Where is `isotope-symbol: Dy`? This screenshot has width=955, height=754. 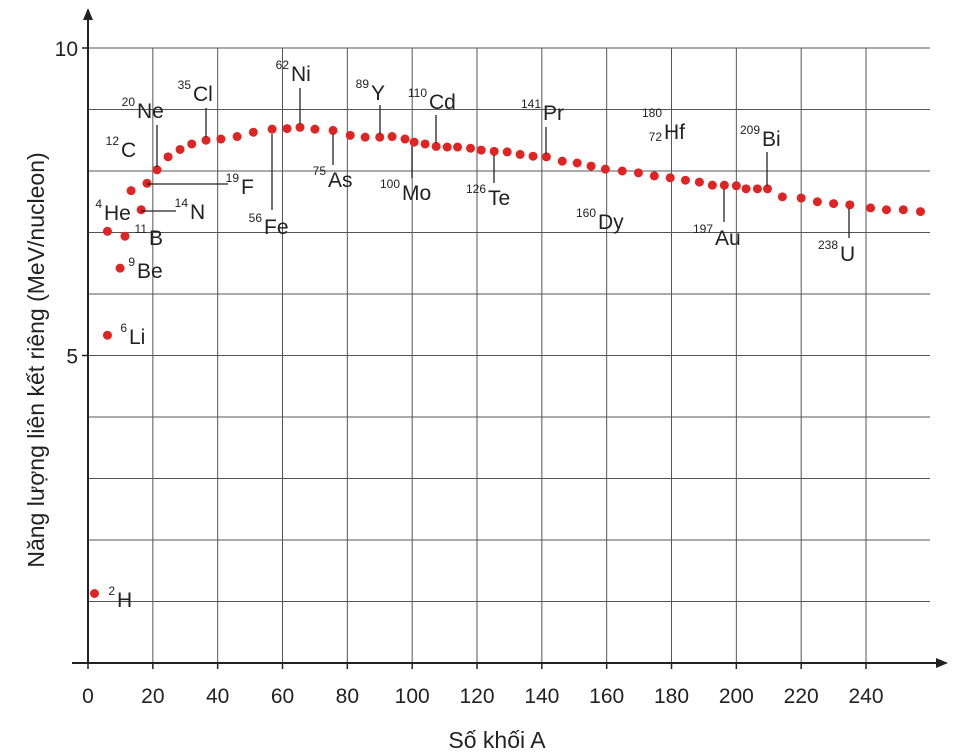 isotope-symbol: Dy is located at coordinates (611, 222).